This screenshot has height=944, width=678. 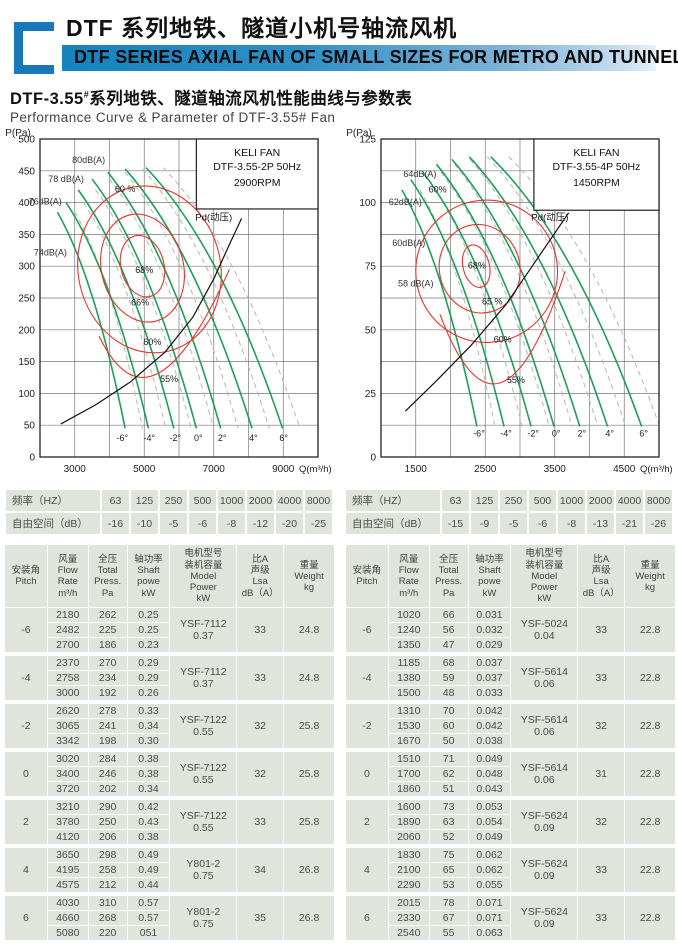 What do you see at coordinates (408, 885) in the screenshot?
I see `flow-rate-cell: 2290` at bounding box center [408, 885].